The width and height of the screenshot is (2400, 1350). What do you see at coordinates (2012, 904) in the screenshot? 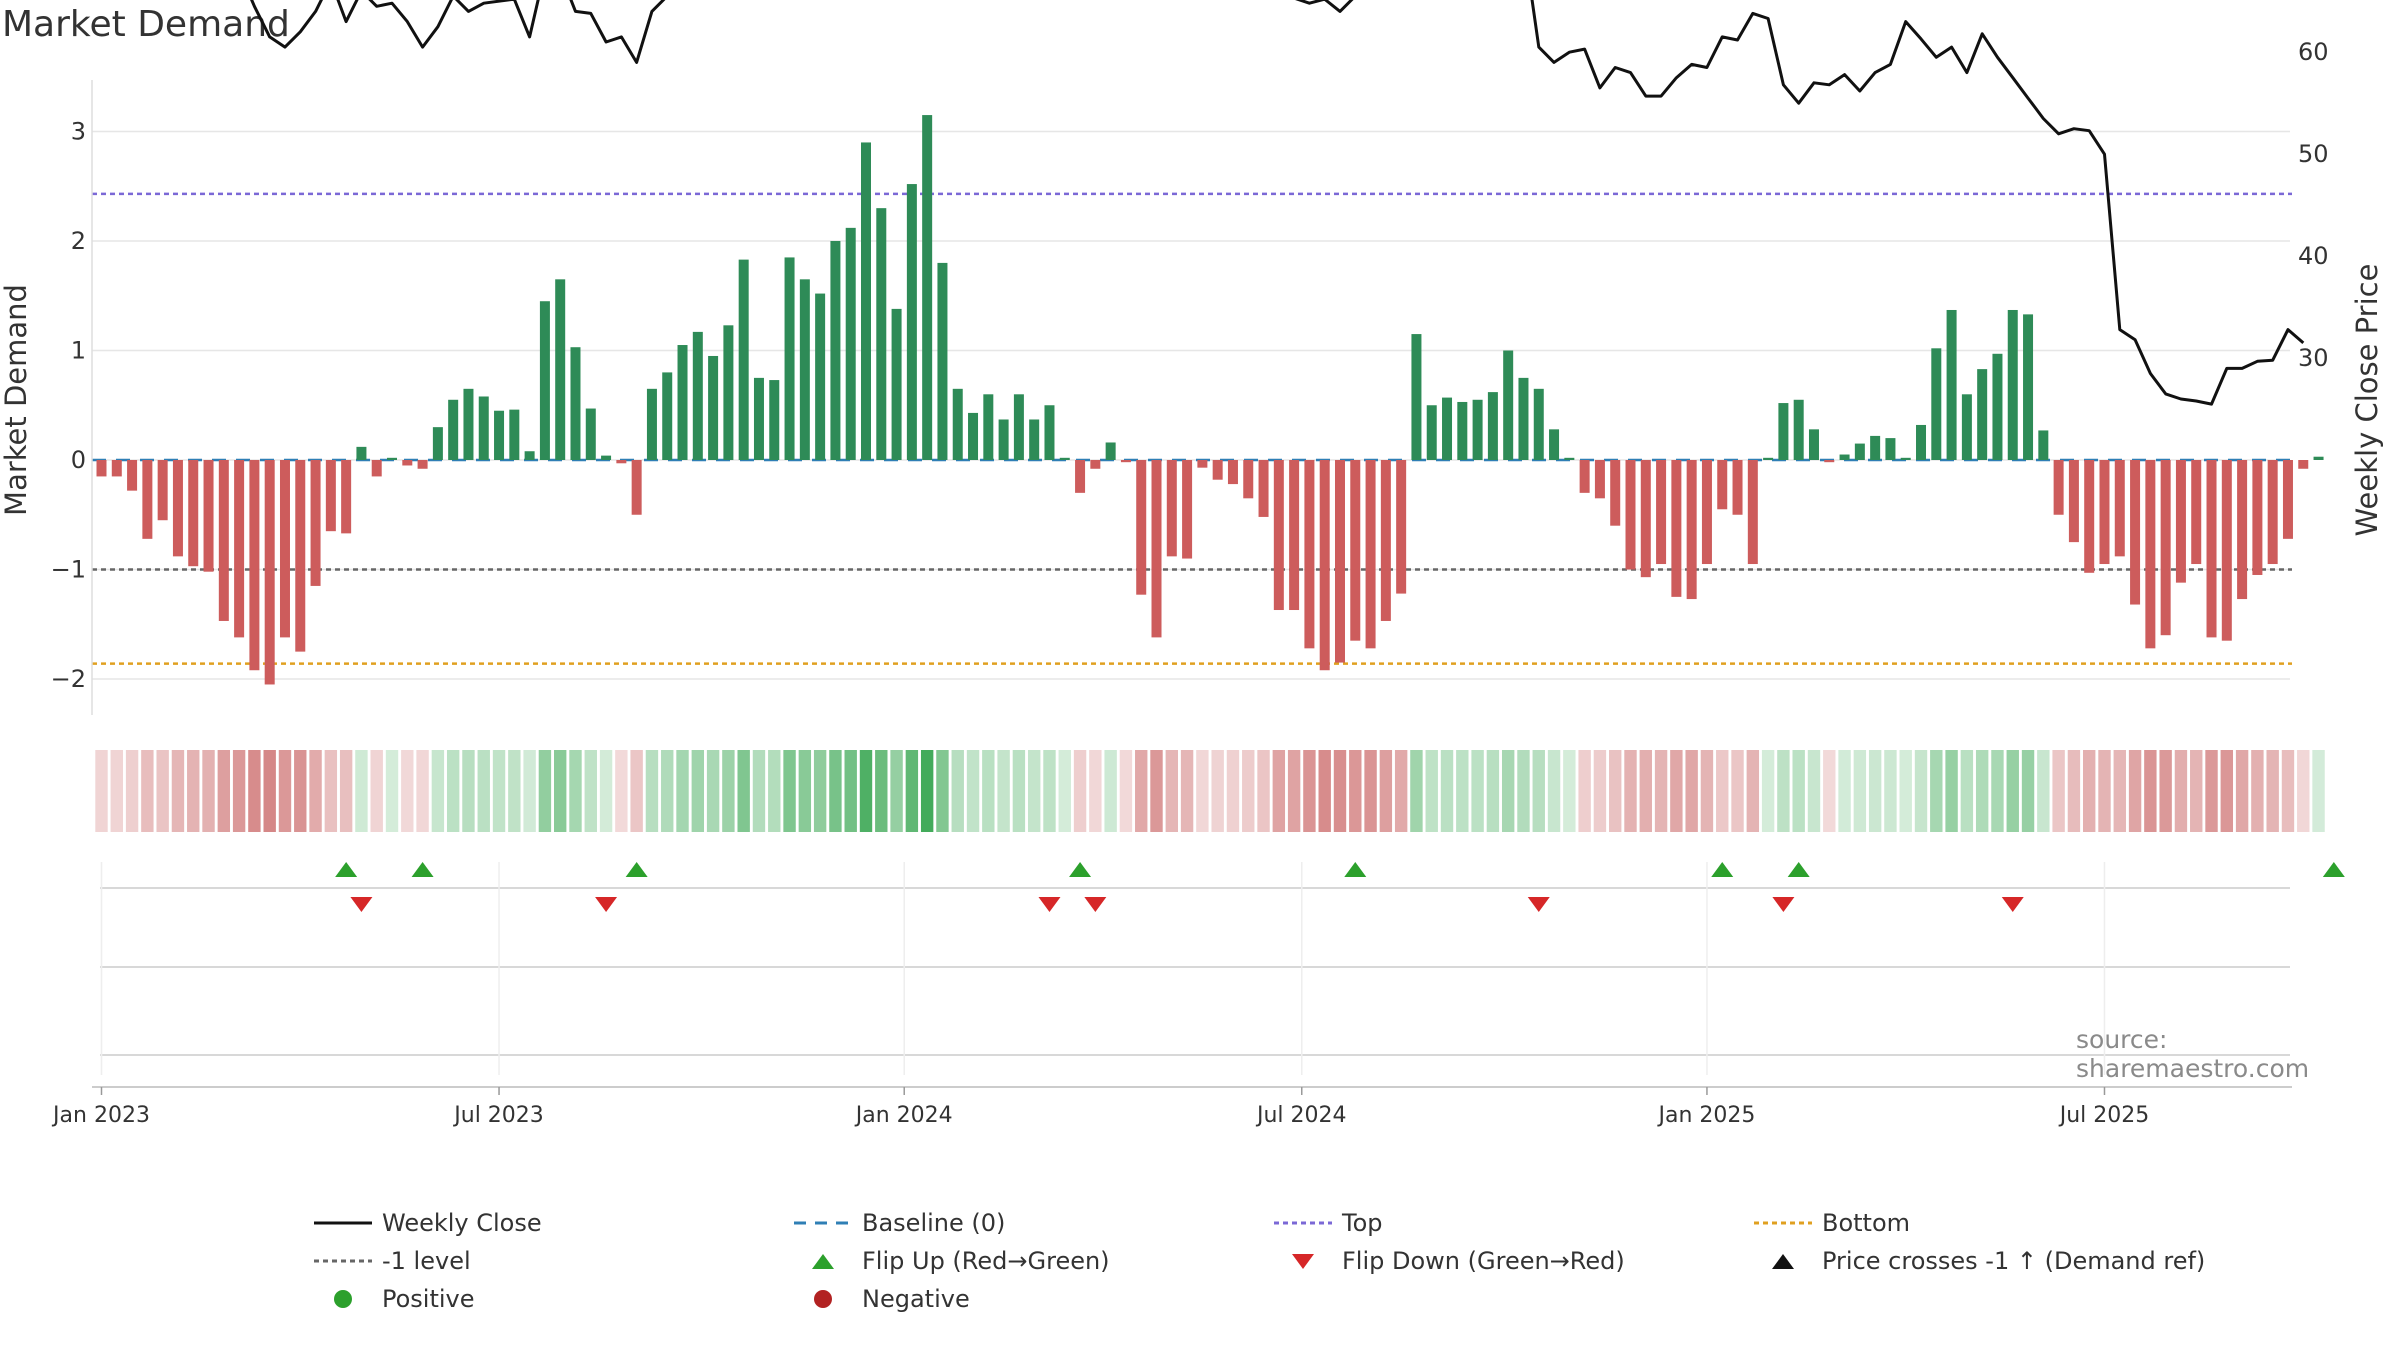
I see `flip-down-marker` at bounding box center [2012, 904].